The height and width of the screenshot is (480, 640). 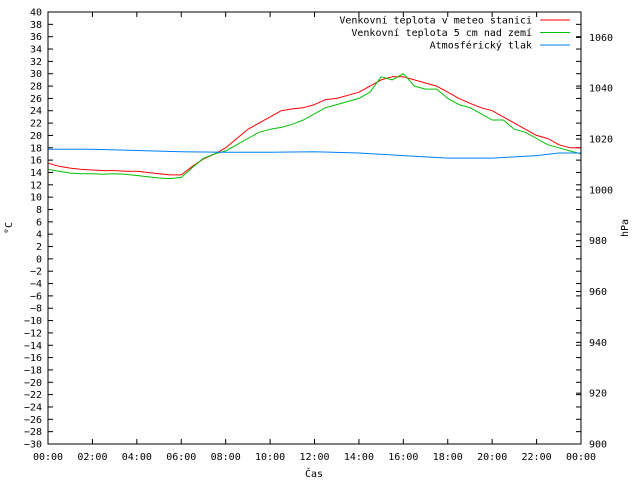 What do you see at coordinates (92, 457) in the screenshot?
I see `x-tick-label: 02:00` at bounding box center [92, 457].